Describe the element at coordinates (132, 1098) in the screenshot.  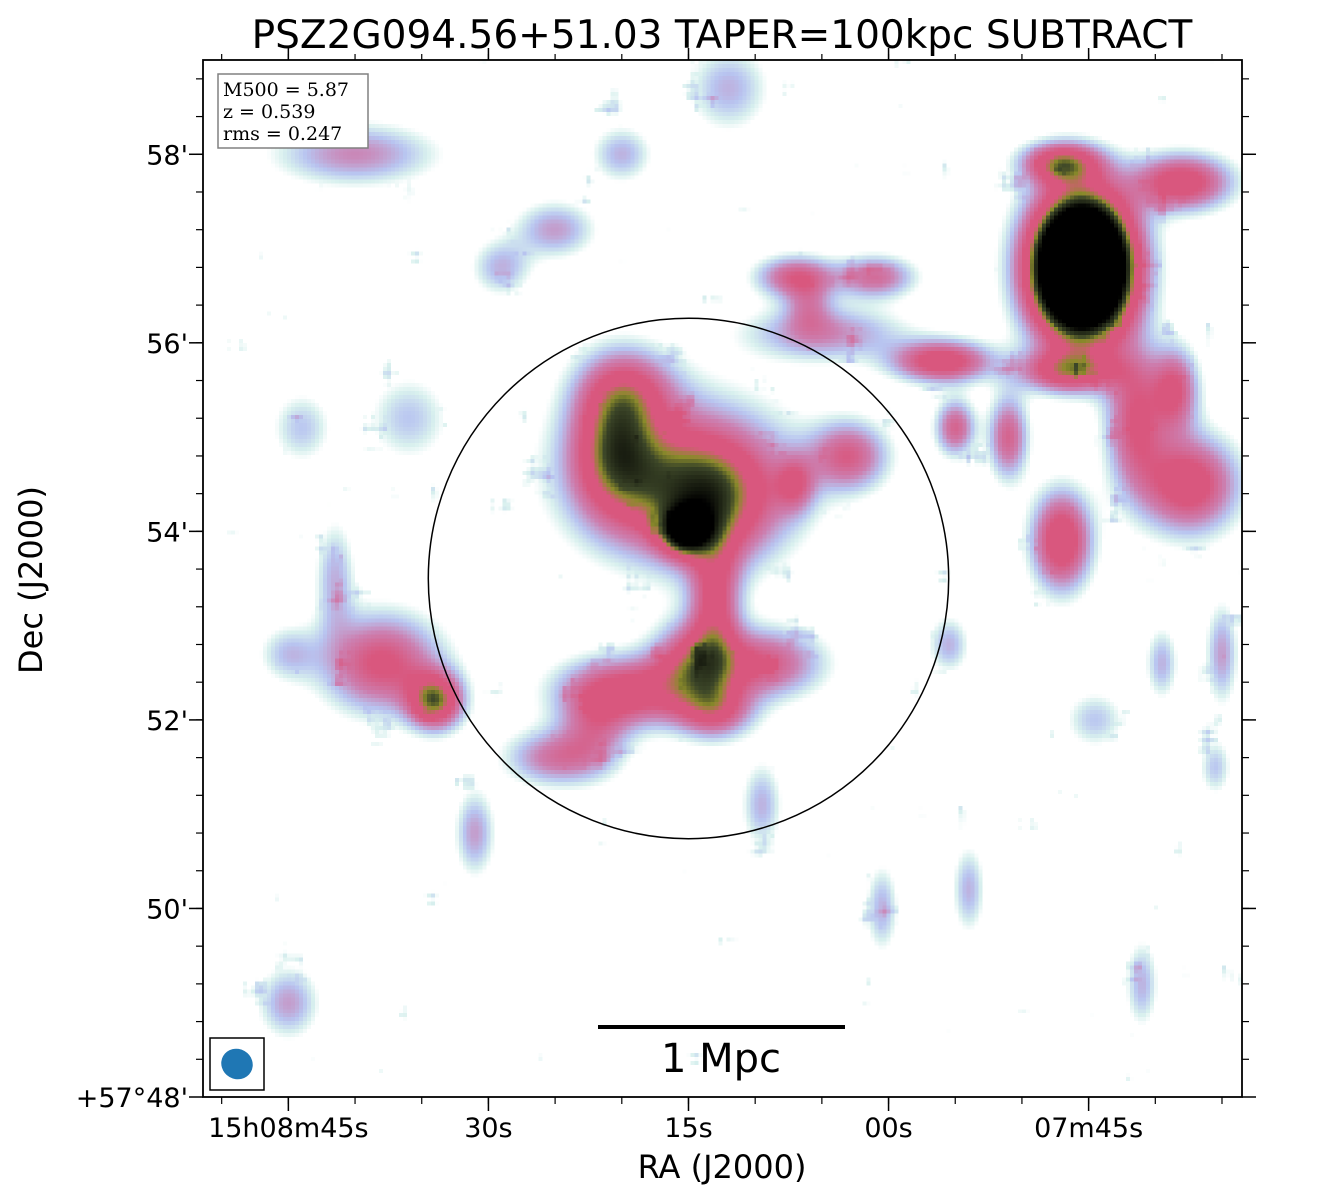
I see `y-tick-label: +57°48'` at that location.